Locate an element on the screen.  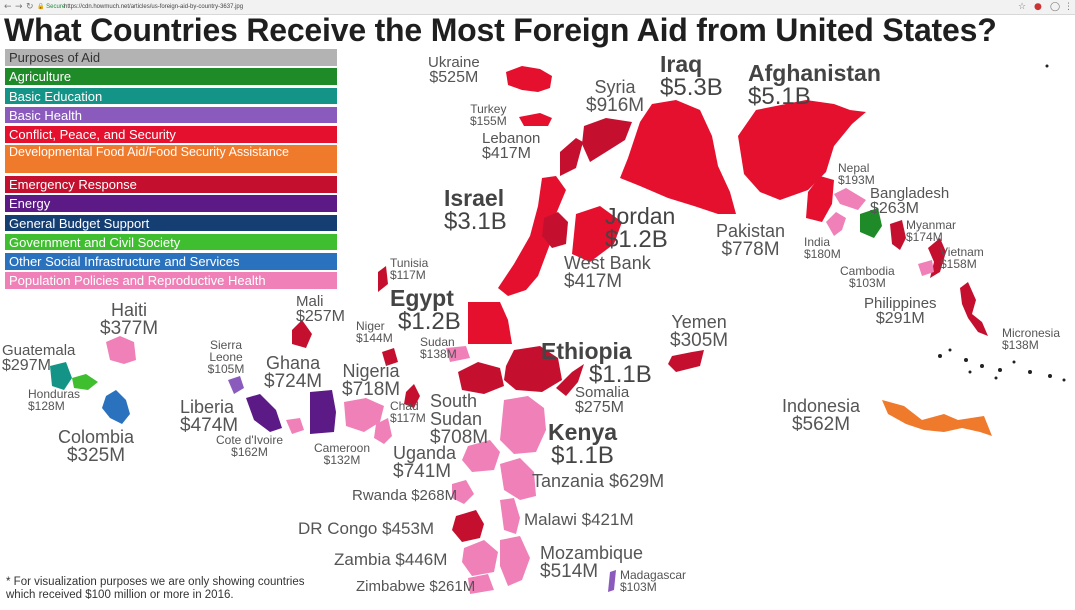
label-pakistan: Pakistan $778M is located at coordinates (751, 240).